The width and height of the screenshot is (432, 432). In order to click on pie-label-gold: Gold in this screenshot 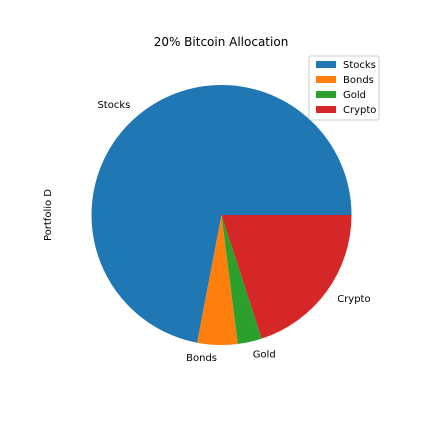, I will do `click(264, 355)`.